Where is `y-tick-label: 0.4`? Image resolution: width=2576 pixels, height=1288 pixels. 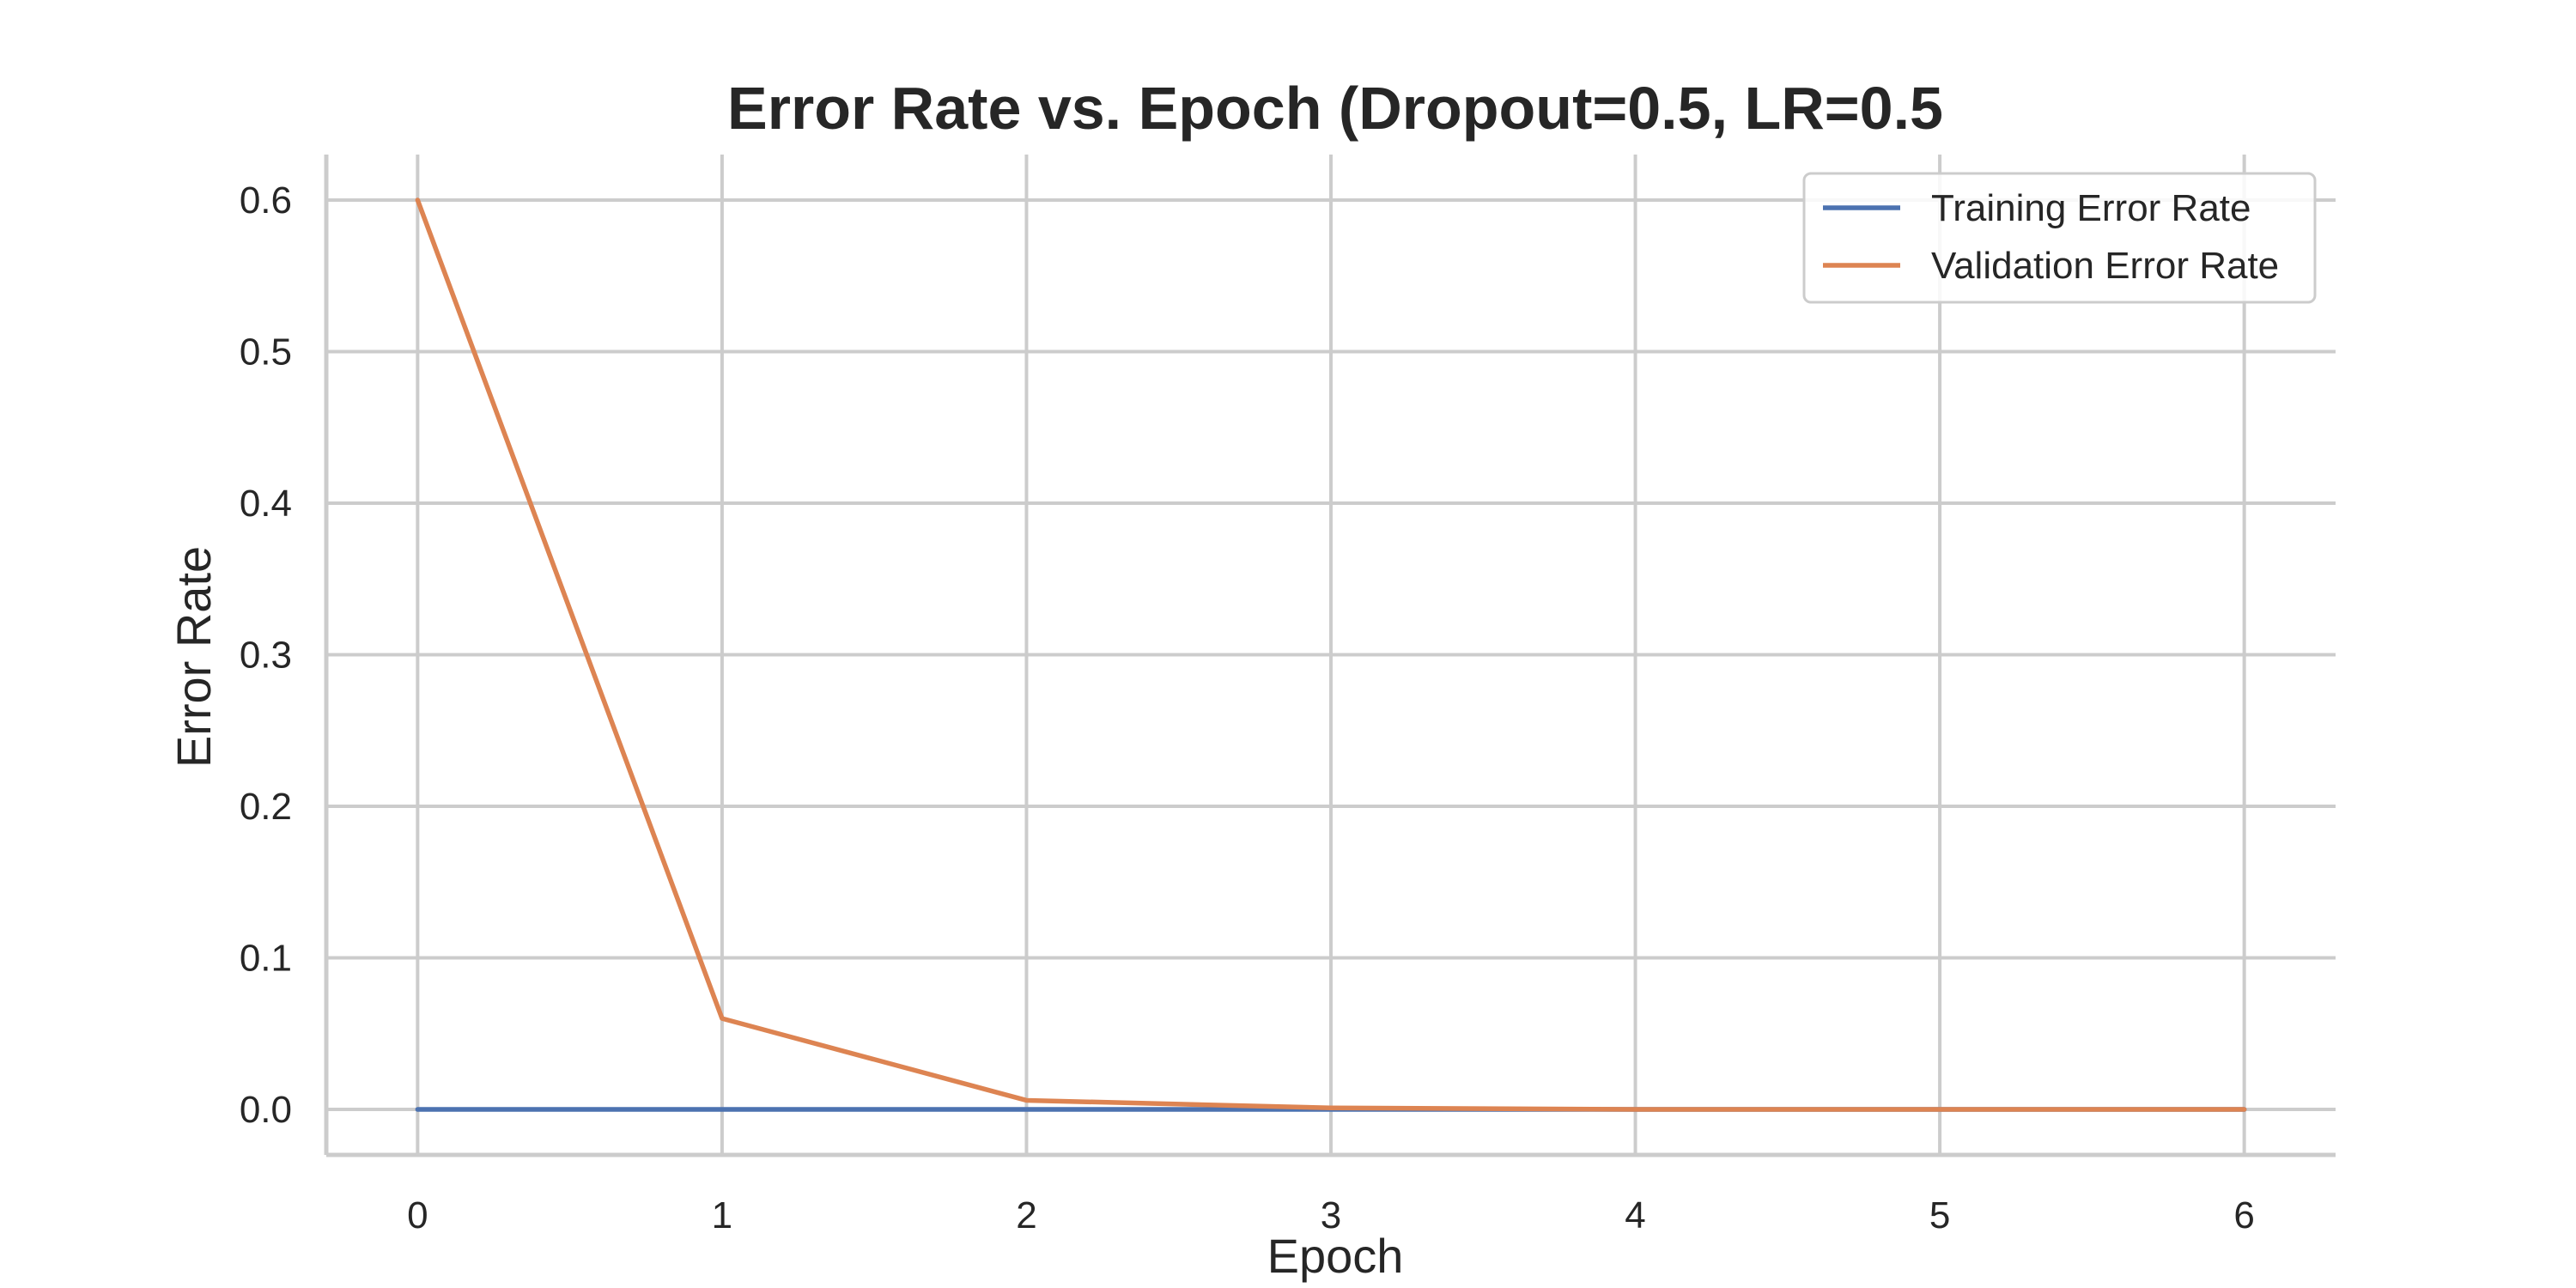
y-tick-label: 0.4 is located at coordinates (266, 504).